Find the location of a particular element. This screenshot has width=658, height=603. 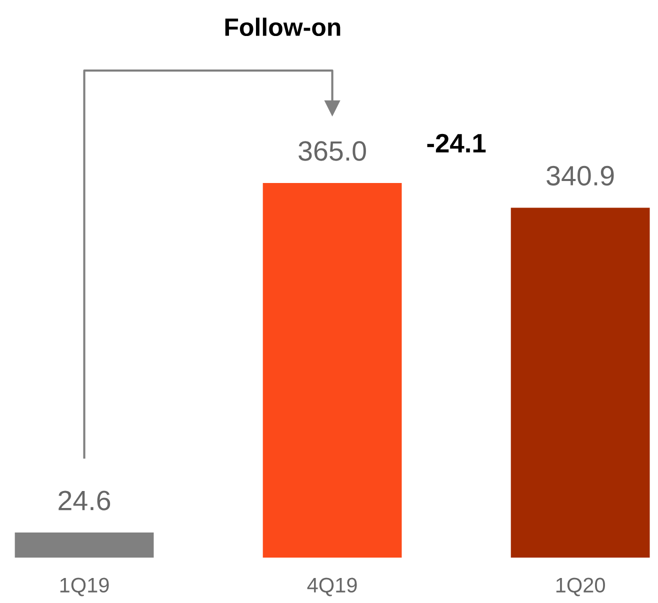

text: -24.1 is located at coordinates (456, 143).